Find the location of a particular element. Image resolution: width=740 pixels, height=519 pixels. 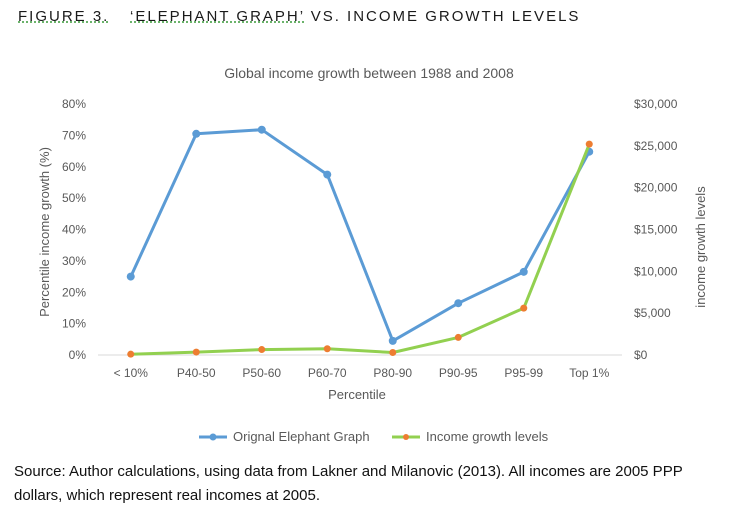

y-right-tick-label: $15,000 is located at coordinates (656, 230).